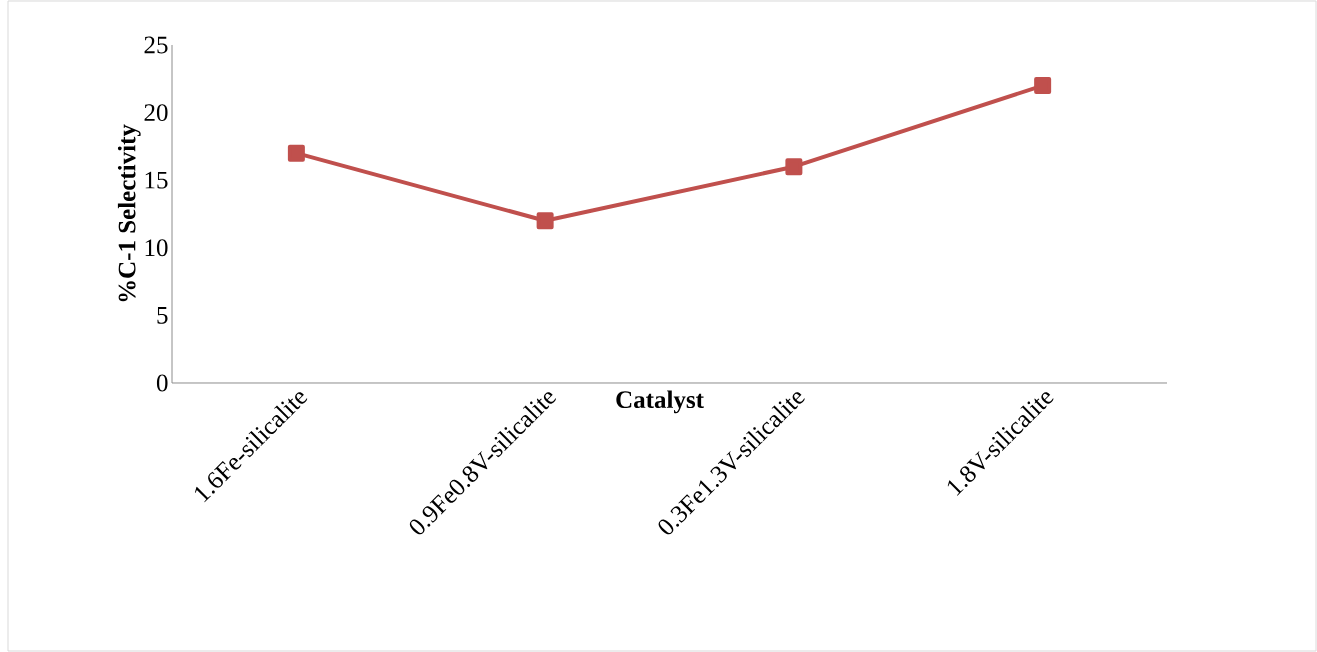 This screenshot has width=1317, height=652. Describe the element at coordinates (156, 45) in the screenshot. I see `y-tick-label: 25` at that location.